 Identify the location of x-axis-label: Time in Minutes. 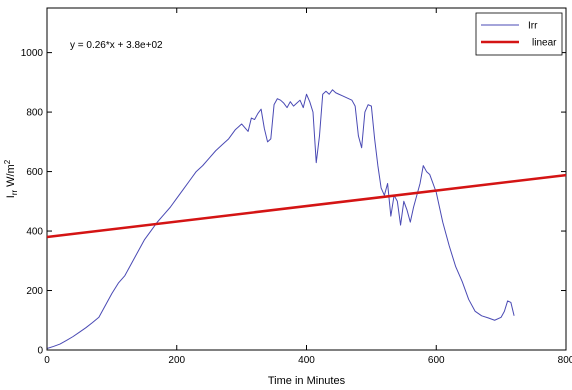
(307, 381).